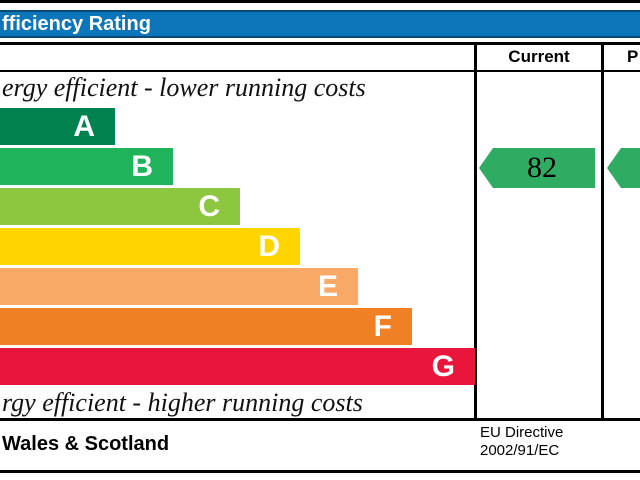 The height and width of the screenshot is (480, 640). I want to click on footer-region-label: Wales & Scotland, so click(86, 444).